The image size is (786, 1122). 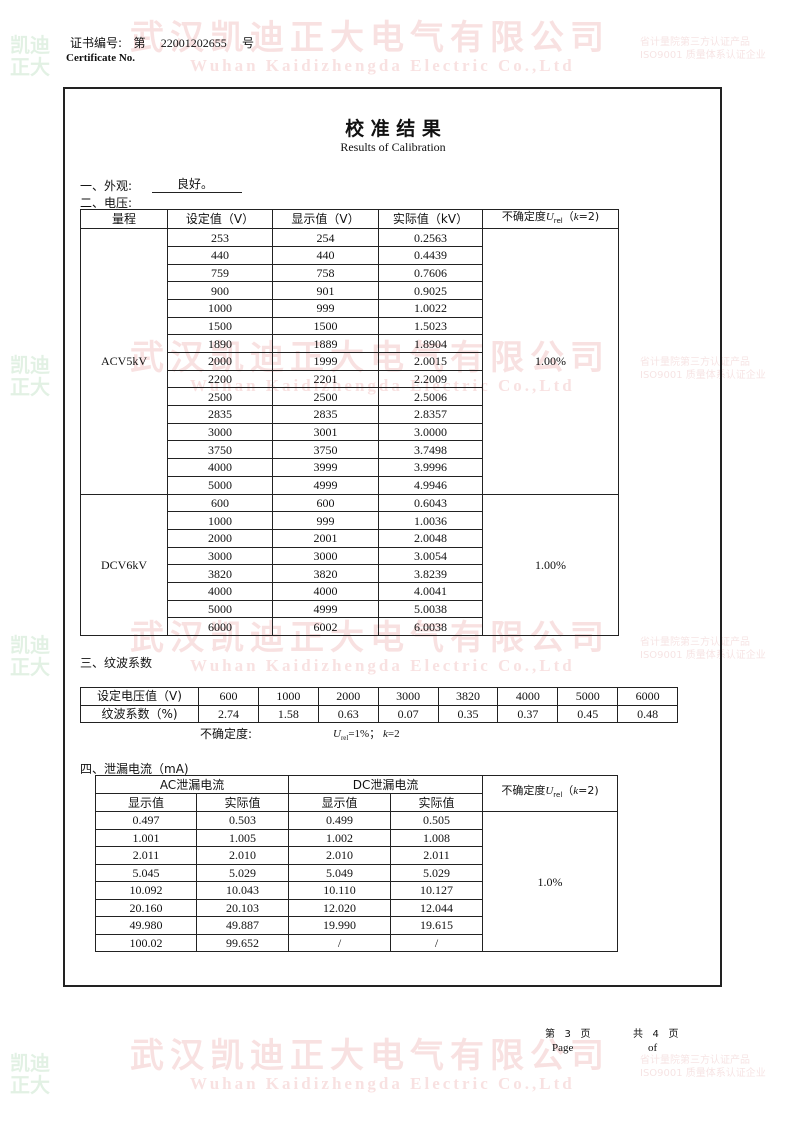 What do you see at coordinates (350, 343) in the screenshot?
I see `data-row: 1890 1889 1.8904` at bounding box center [350, 343].